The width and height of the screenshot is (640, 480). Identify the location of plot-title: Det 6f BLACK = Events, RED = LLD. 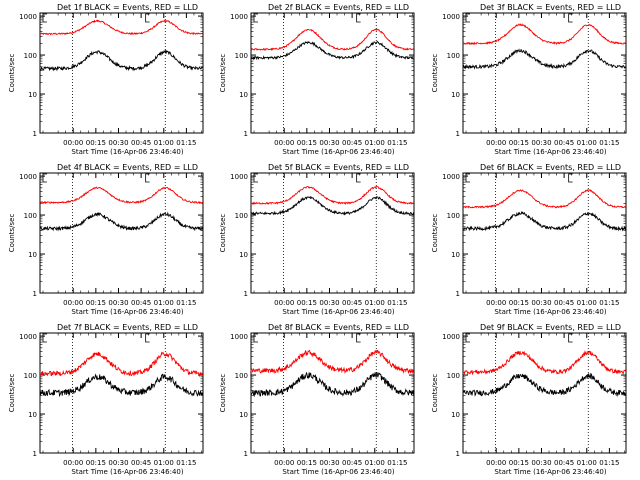
(550, 167).